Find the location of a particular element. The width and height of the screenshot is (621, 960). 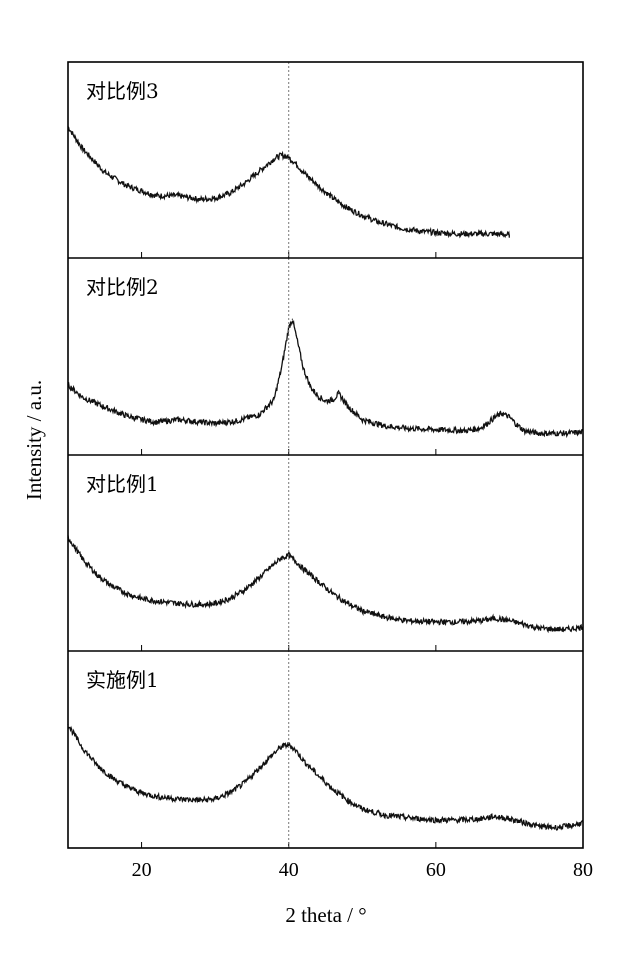

series-label-2: 对比例2 is located at coordinates (122, 287).